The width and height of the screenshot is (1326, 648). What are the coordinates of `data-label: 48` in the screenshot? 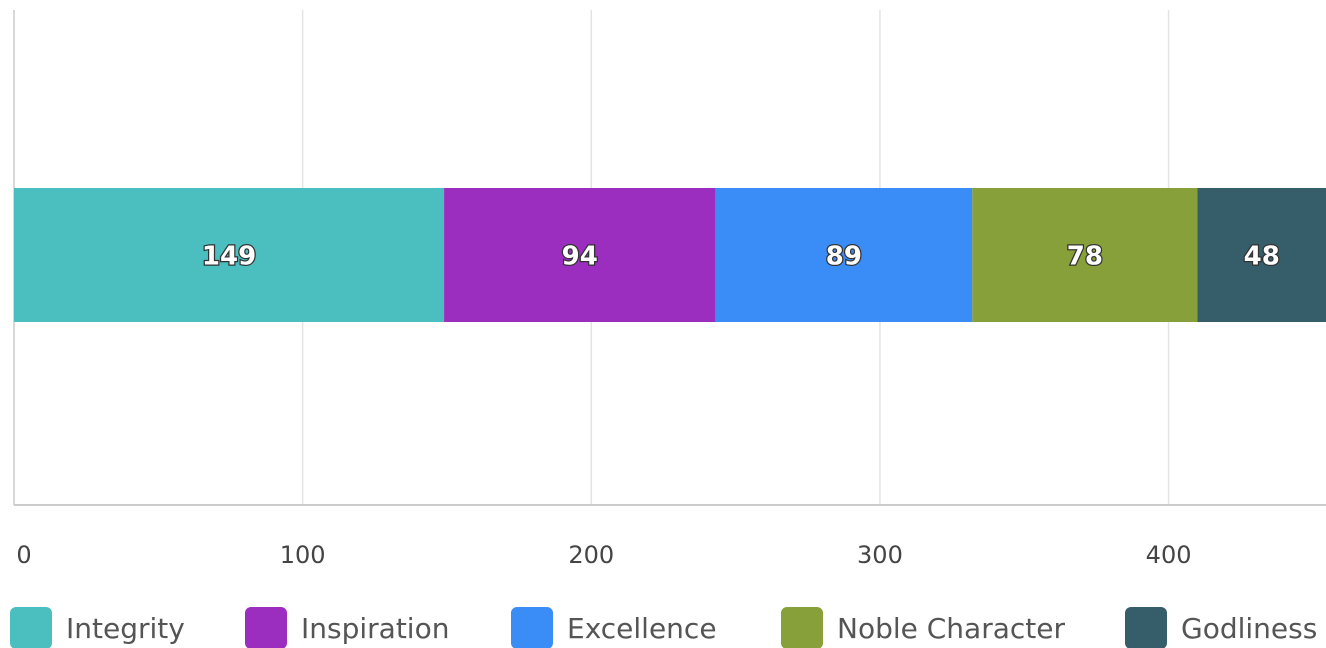 It's located at (1262, 257).